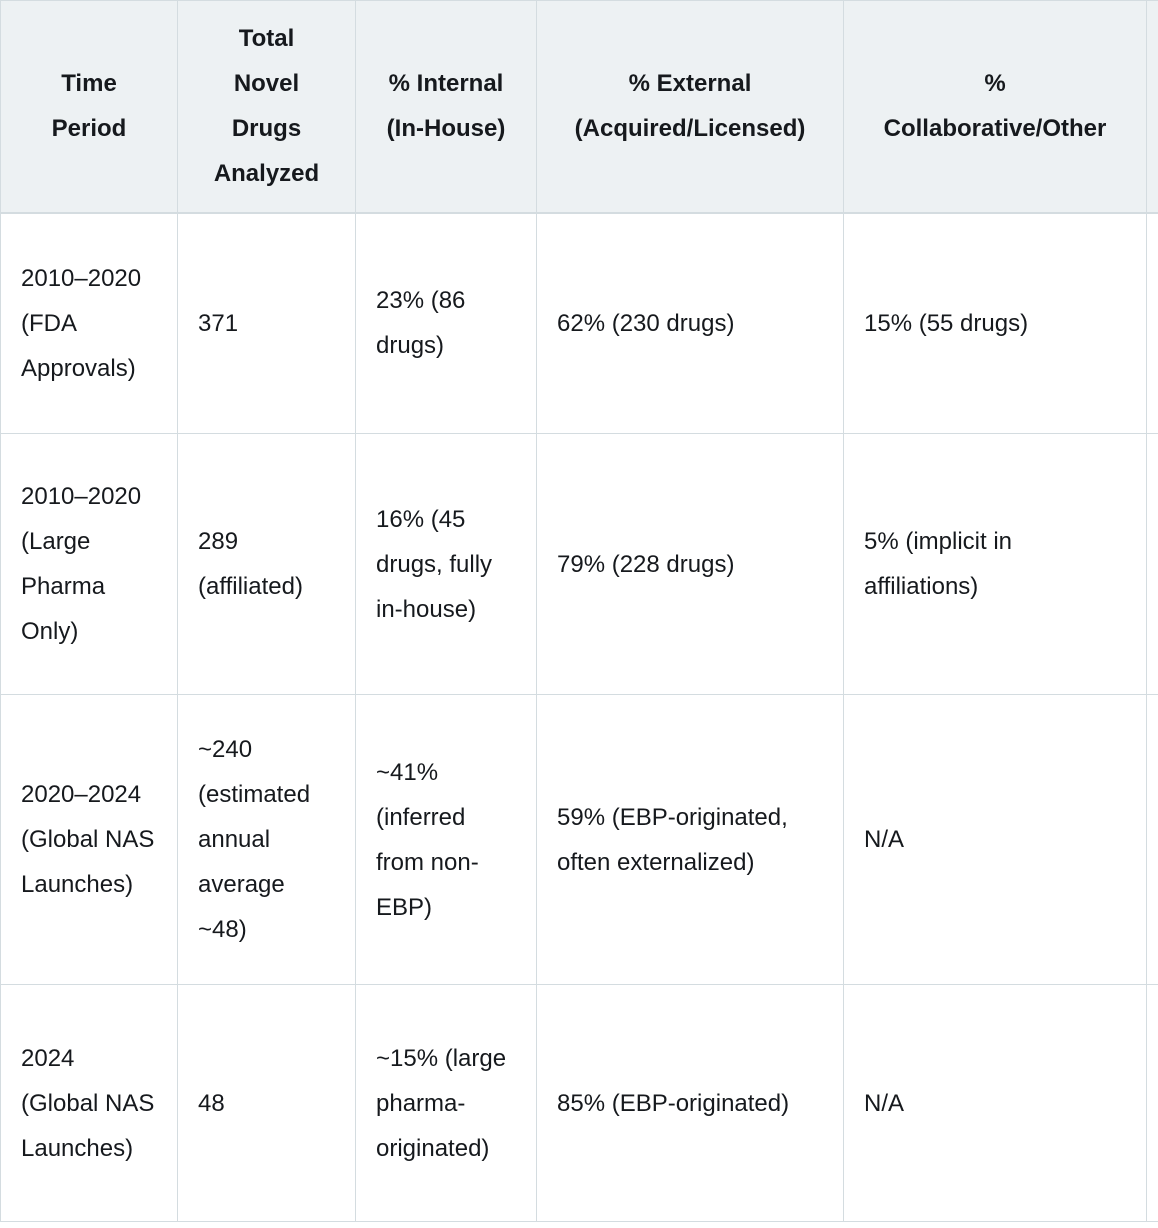 The image size is (1158, 1228). What do you see at coordinates (995, 323) in the screenshot?
I see `table-cell-pct-collaborative: 15% (55 drugs)` at bounding box center [995, 323].